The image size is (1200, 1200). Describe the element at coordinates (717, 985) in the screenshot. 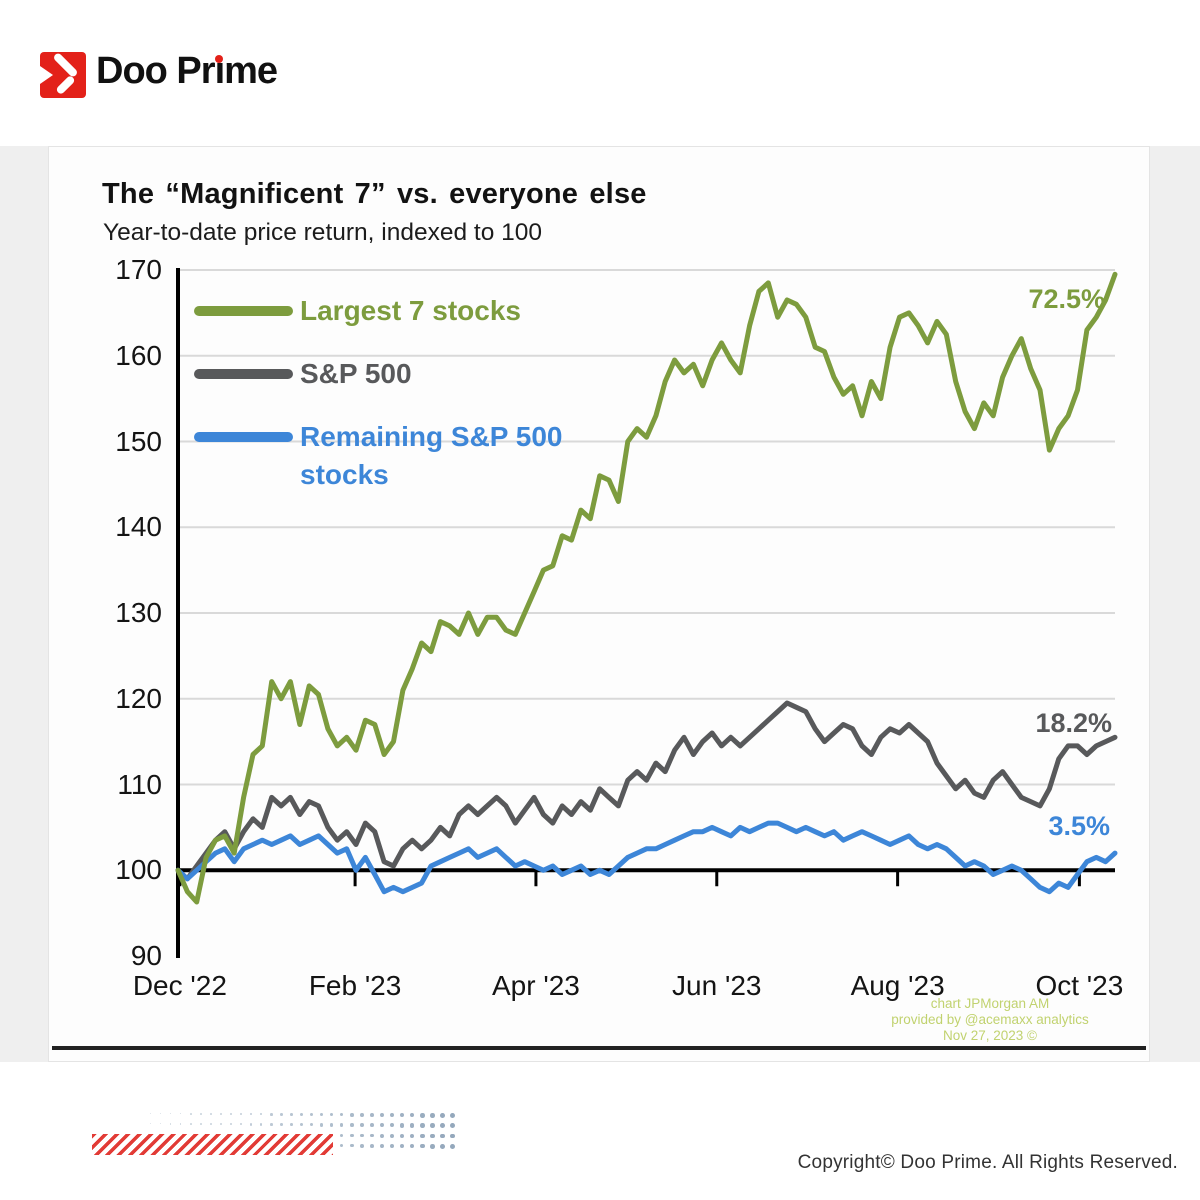

I see `x-tick-label-3: Jun '23` at that location.